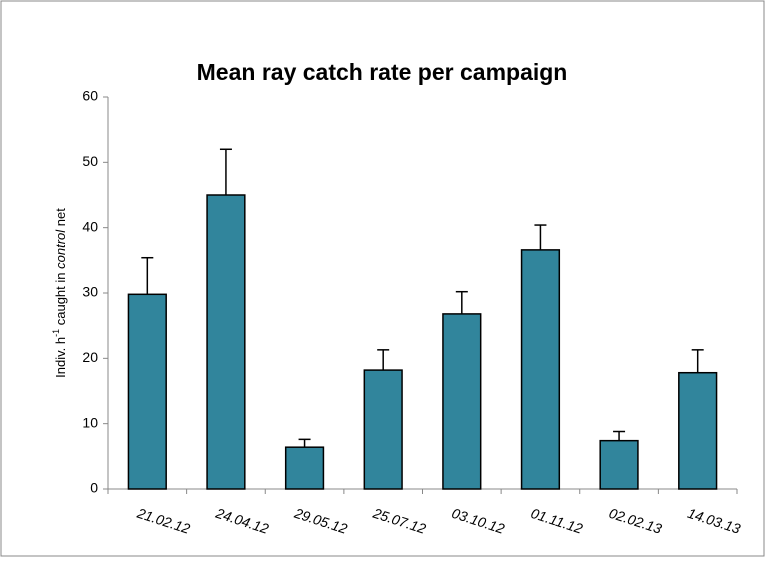 The image size is (766, 563). I want to click on y-tick-label: 0, so click(94, 488).